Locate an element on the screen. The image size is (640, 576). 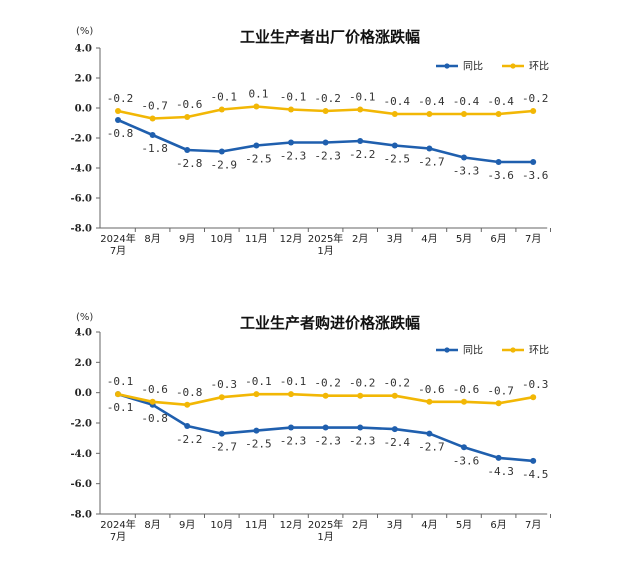
x-tick-label: 2月 is located at coordinates (360, 525).